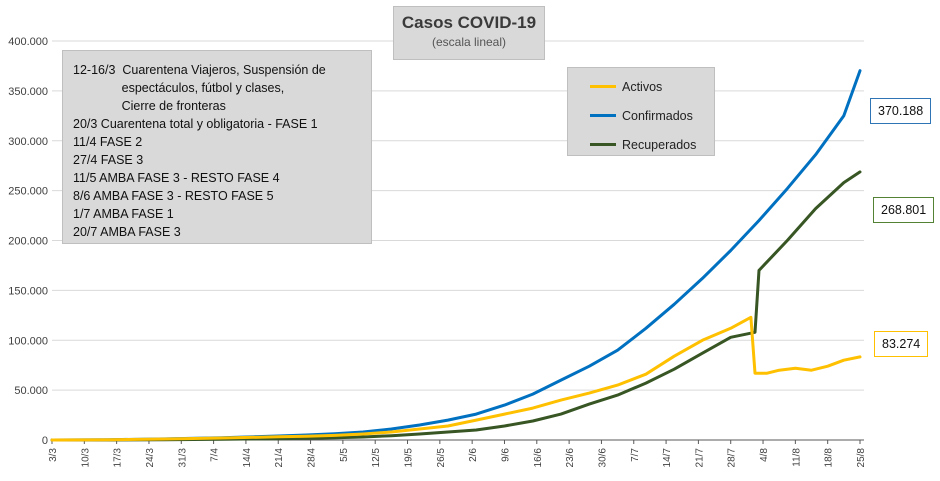  Describe the element at coordinates (28, 341) in the screenshot. I see `y-tick-label: 100.000` at that location.